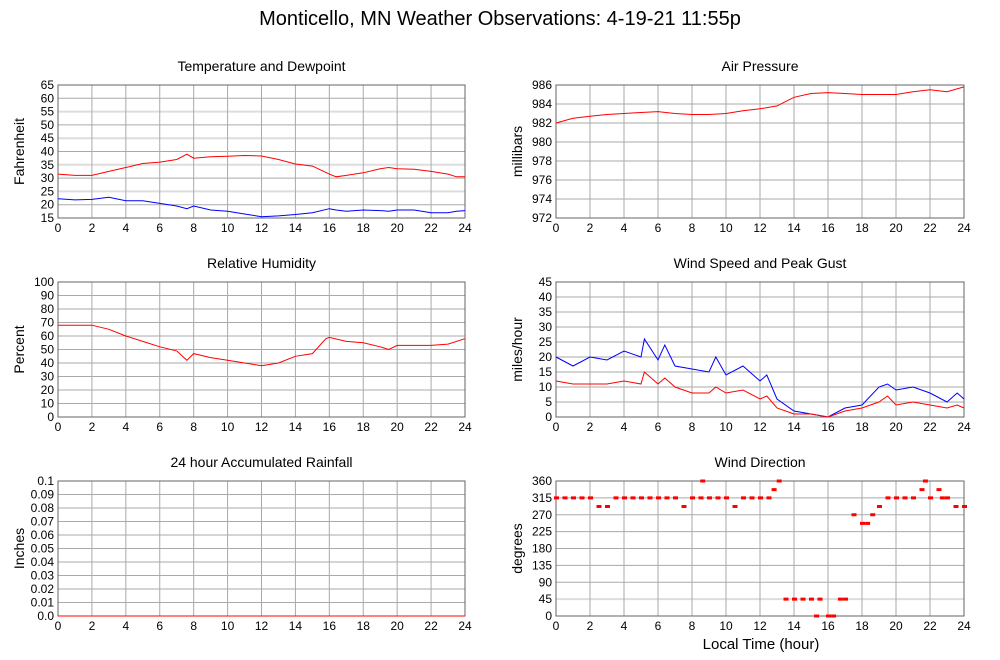 This screenshot has height=660, width=1000. What do you see at coordinates (542, 142) in the screenshot?
I see `y-tick-label: 980` at bounding box center [542, 142].